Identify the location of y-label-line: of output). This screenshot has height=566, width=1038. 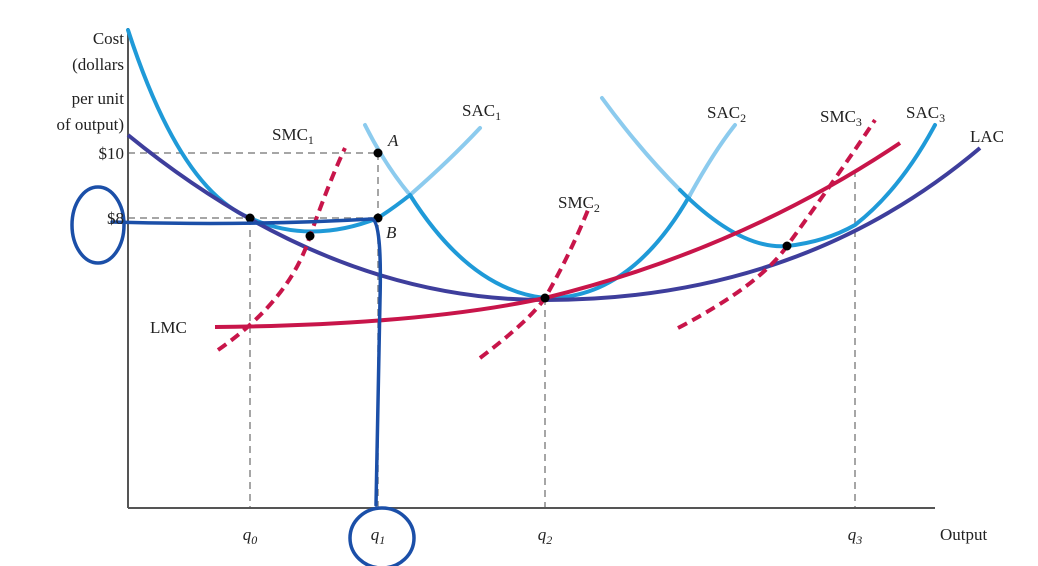
(90, 124).